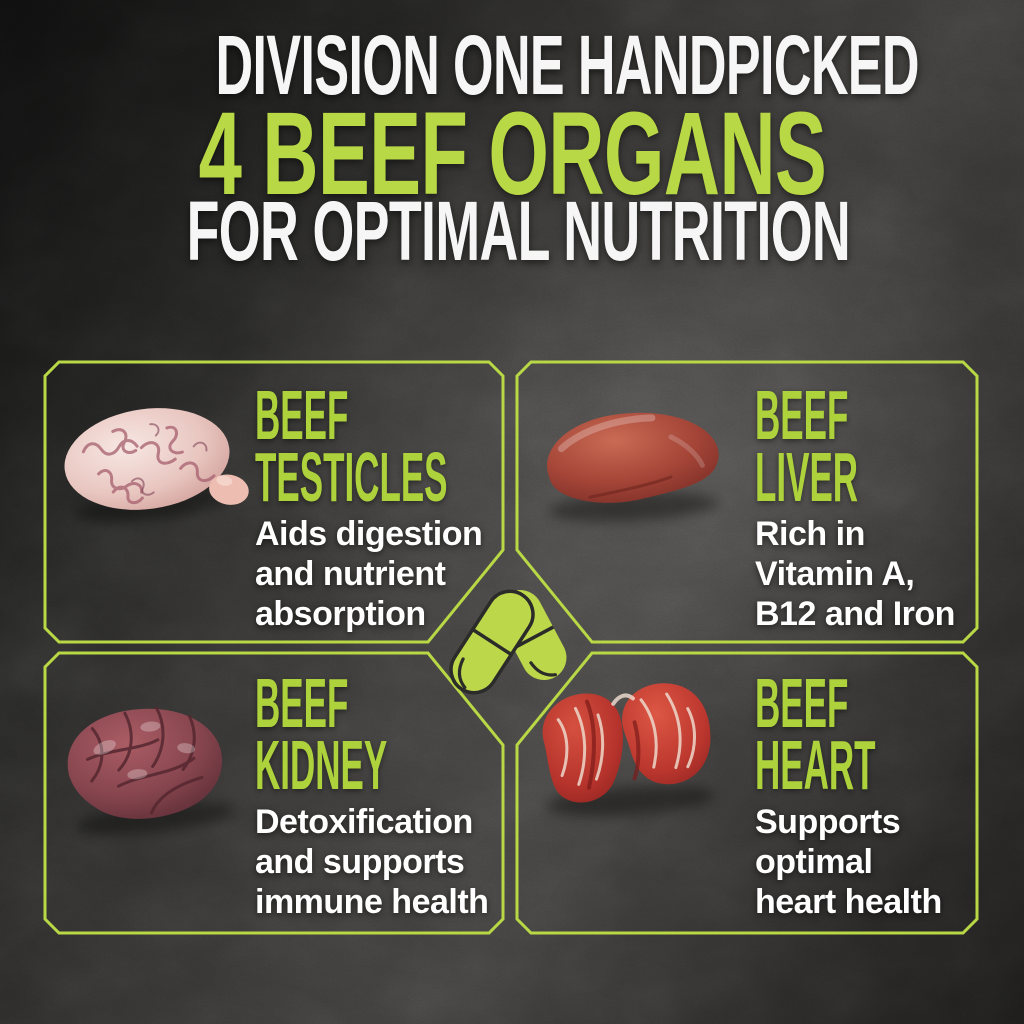 Image resolution: width=1024 pixels, height=1024 pixels. What do you see at coordinates (350, 574) in the screenshot?
I see `description-line: and nutrient` at bounding box center [350, 574].